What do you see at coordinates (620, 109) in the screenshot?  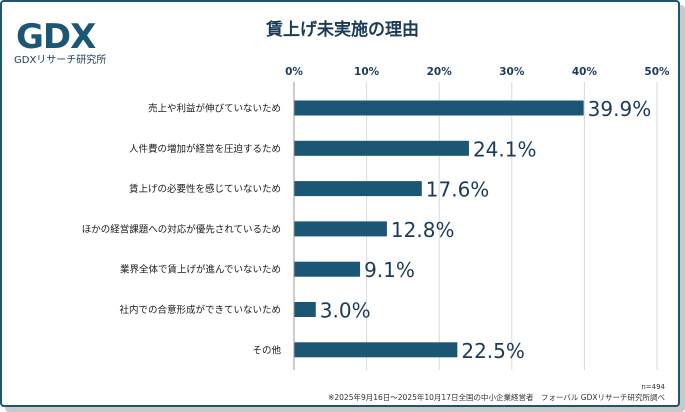 I see `value-label: 39.9%` at bounding box center [620, 109].